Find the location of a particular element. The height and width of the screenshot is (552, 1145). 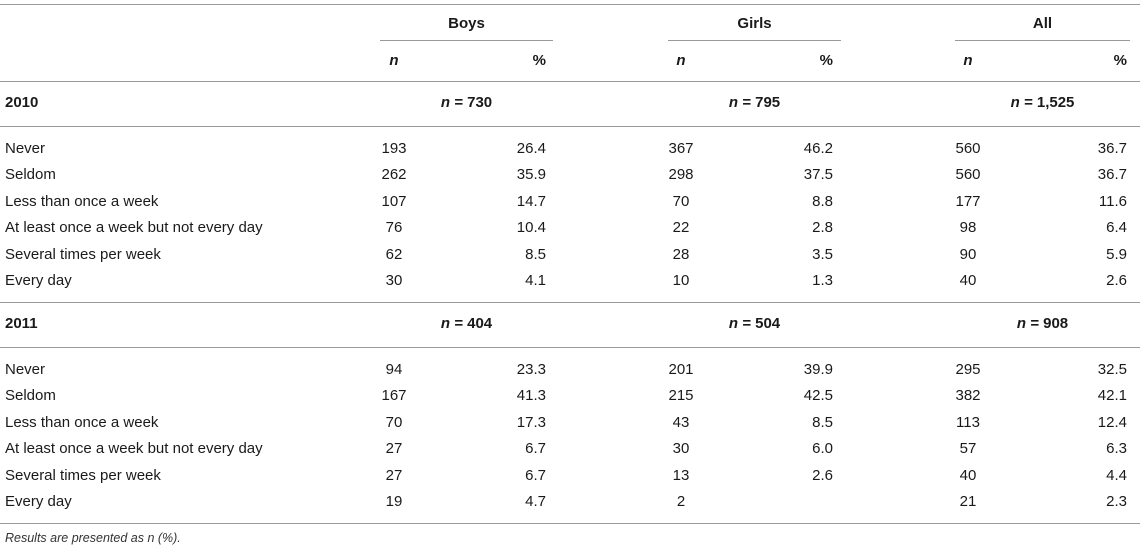

cell-percent: 26.4 is located at coordinates (531, 148).